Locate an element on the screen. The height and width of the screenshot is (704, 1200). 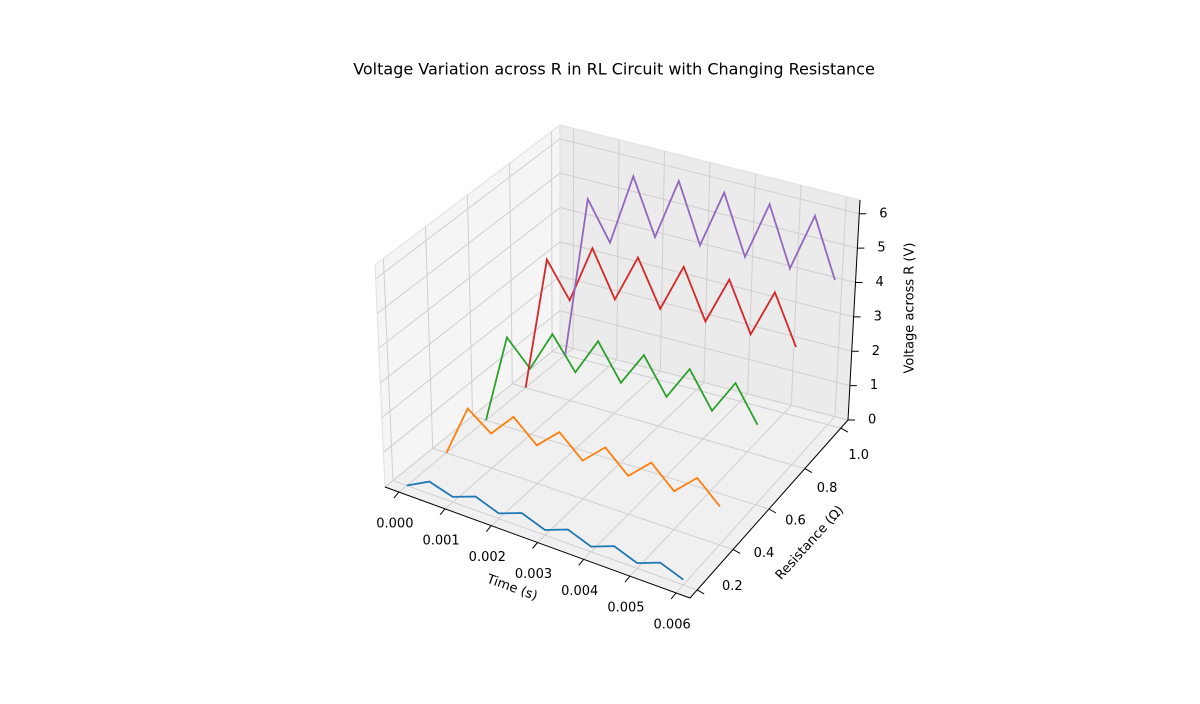
z-tick-label: 3 is located at coordinates (878, 316).